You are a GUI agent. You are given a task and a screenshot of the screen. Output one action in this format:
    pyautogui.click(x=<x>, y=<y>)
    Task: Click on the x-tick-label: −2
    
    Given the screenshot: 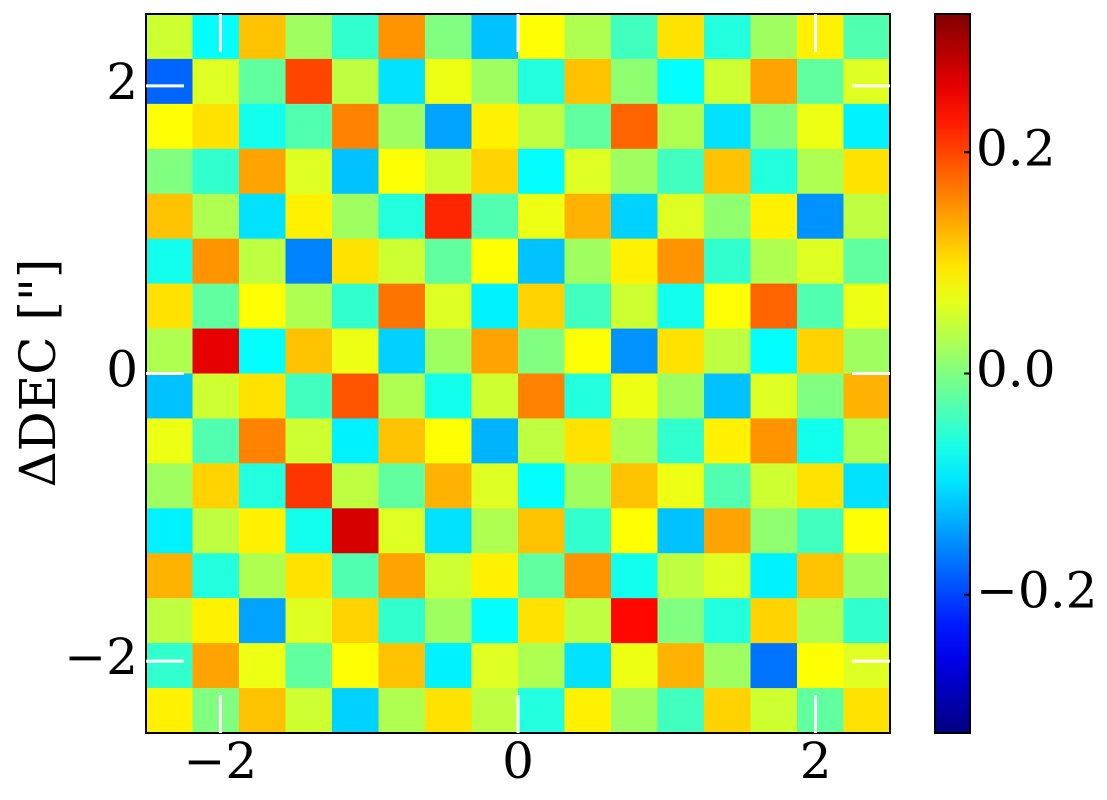 What is the action you would take?
    pyautogui.click(x=221, y=761)
    